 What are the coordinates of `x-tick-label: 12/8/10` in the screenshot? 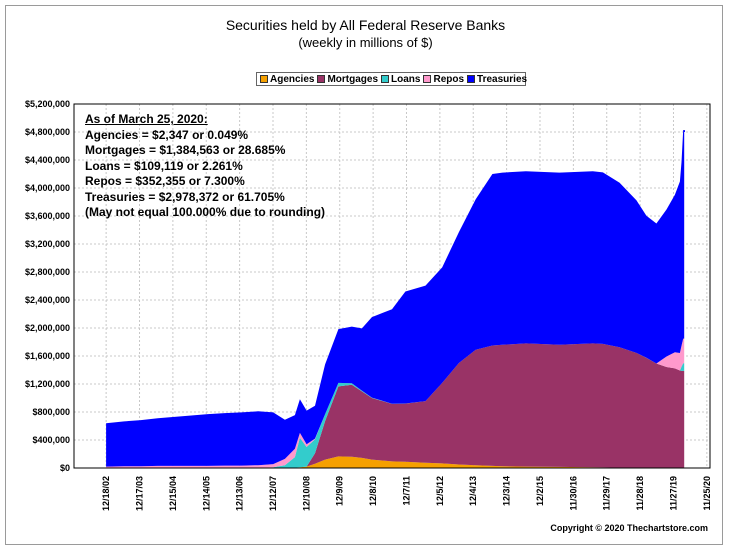 It's located at (373, 491).